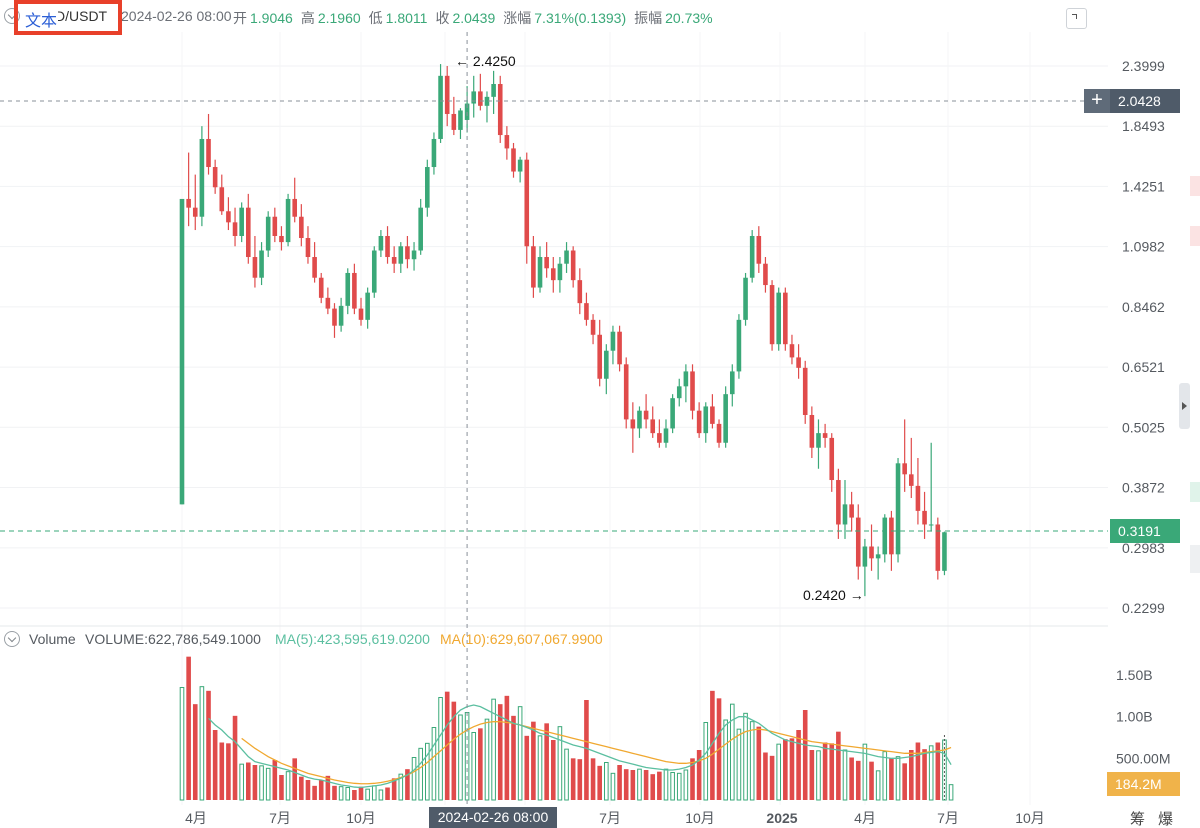 This screenshot has width=1200, height=828. Describe the element at coordinates (1166, 819) in the screenshot. I see `liquidation-button: 爆` at that location.